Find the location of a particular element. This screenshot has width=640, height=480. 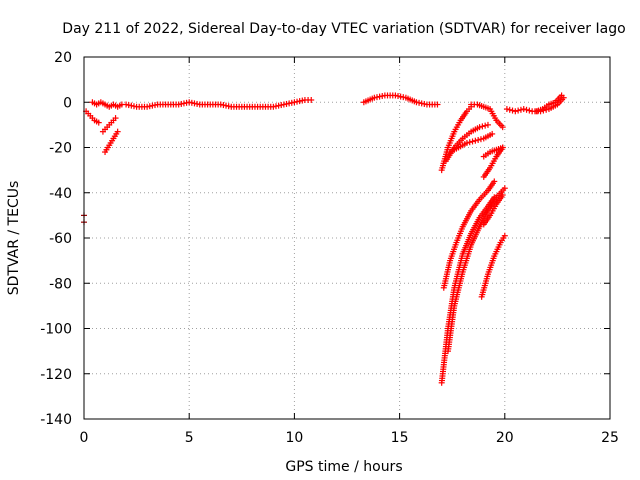

x-tick-label: 10 is located at coordinates (294, 438).